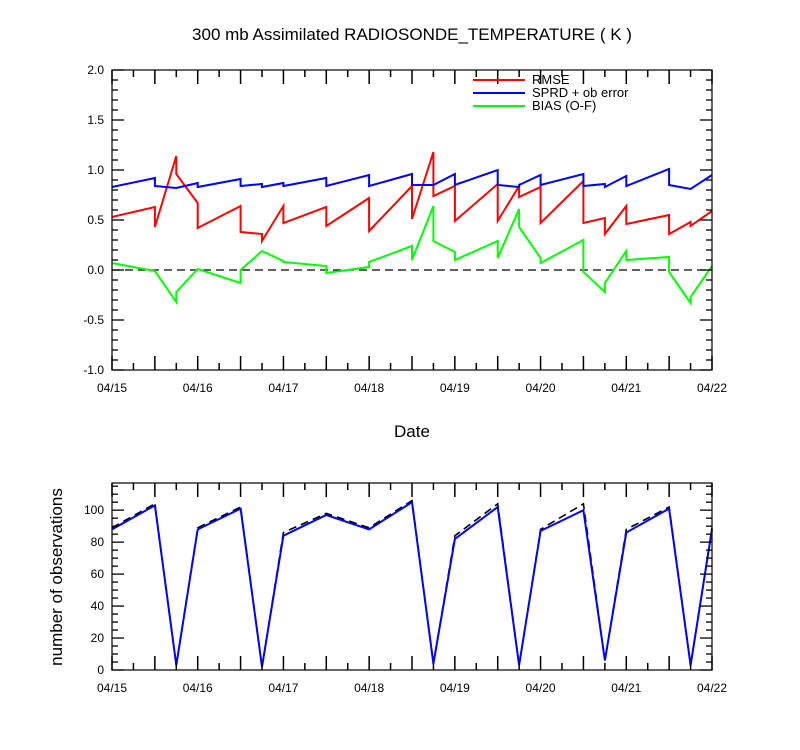 The image size is (800, 750). Describe the element at coordinates (626, 388) in the screenshot. I see `top-x-tick-label: 04/21` at that location.